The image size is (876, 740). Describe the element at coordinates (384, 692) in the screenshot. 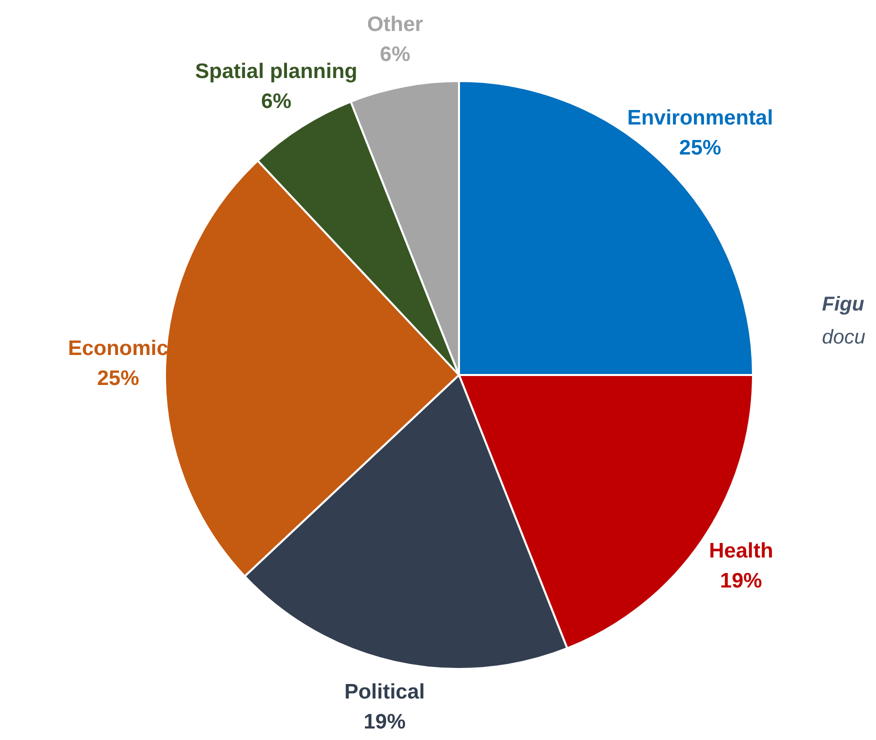

I see `slice-label: Political` at that location.